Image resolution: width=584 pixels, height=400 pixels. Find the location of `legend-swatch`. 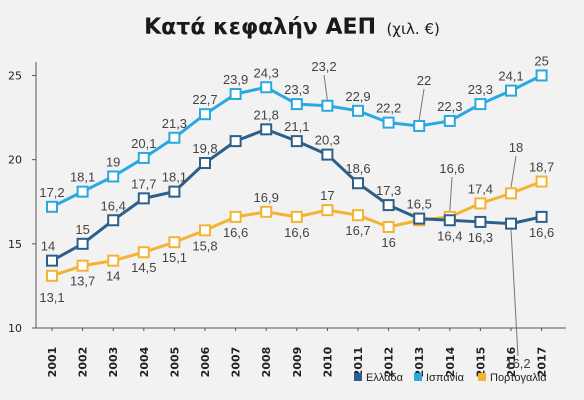

legend-swatch is located at coordinates (482, 377).